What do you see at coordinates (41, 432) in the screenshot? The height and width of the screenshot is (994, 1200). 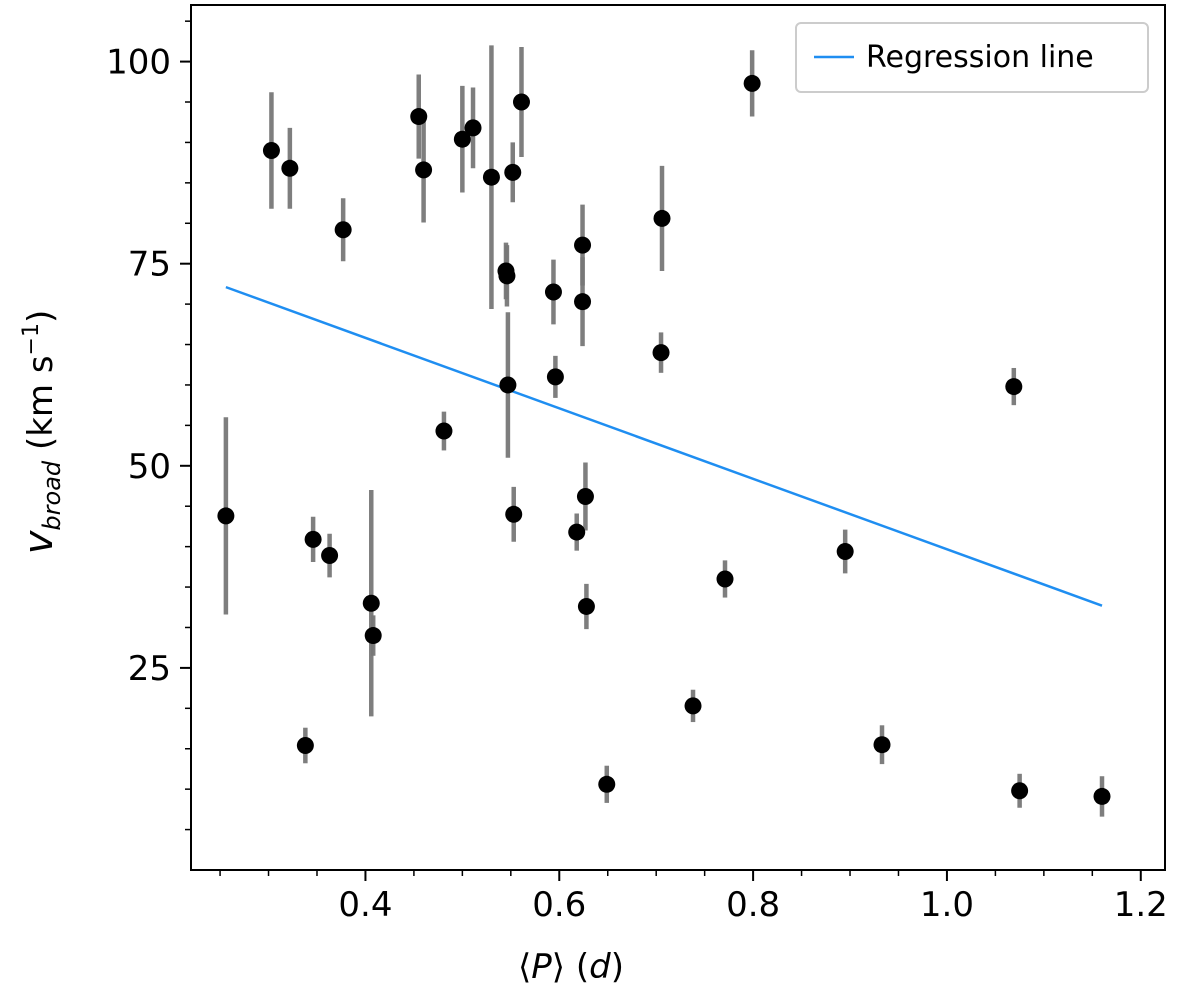 I see `y-axis-label: vbroad (km s−1)` at bounding box center [41, 432].